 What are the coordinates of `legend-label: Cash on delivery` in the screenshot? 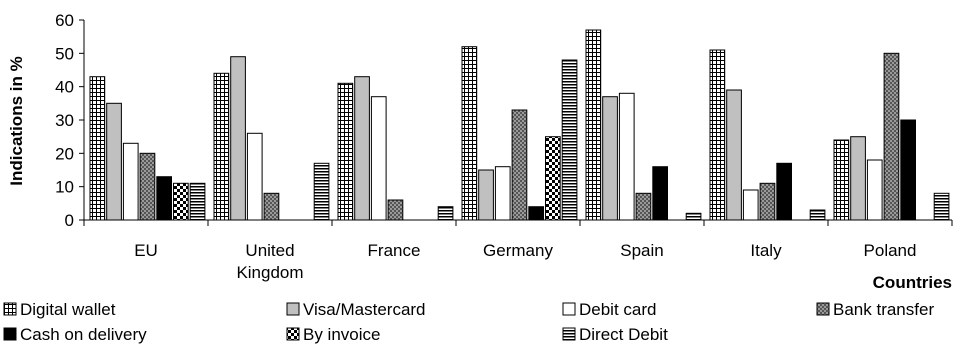 It's located at (83, 334).